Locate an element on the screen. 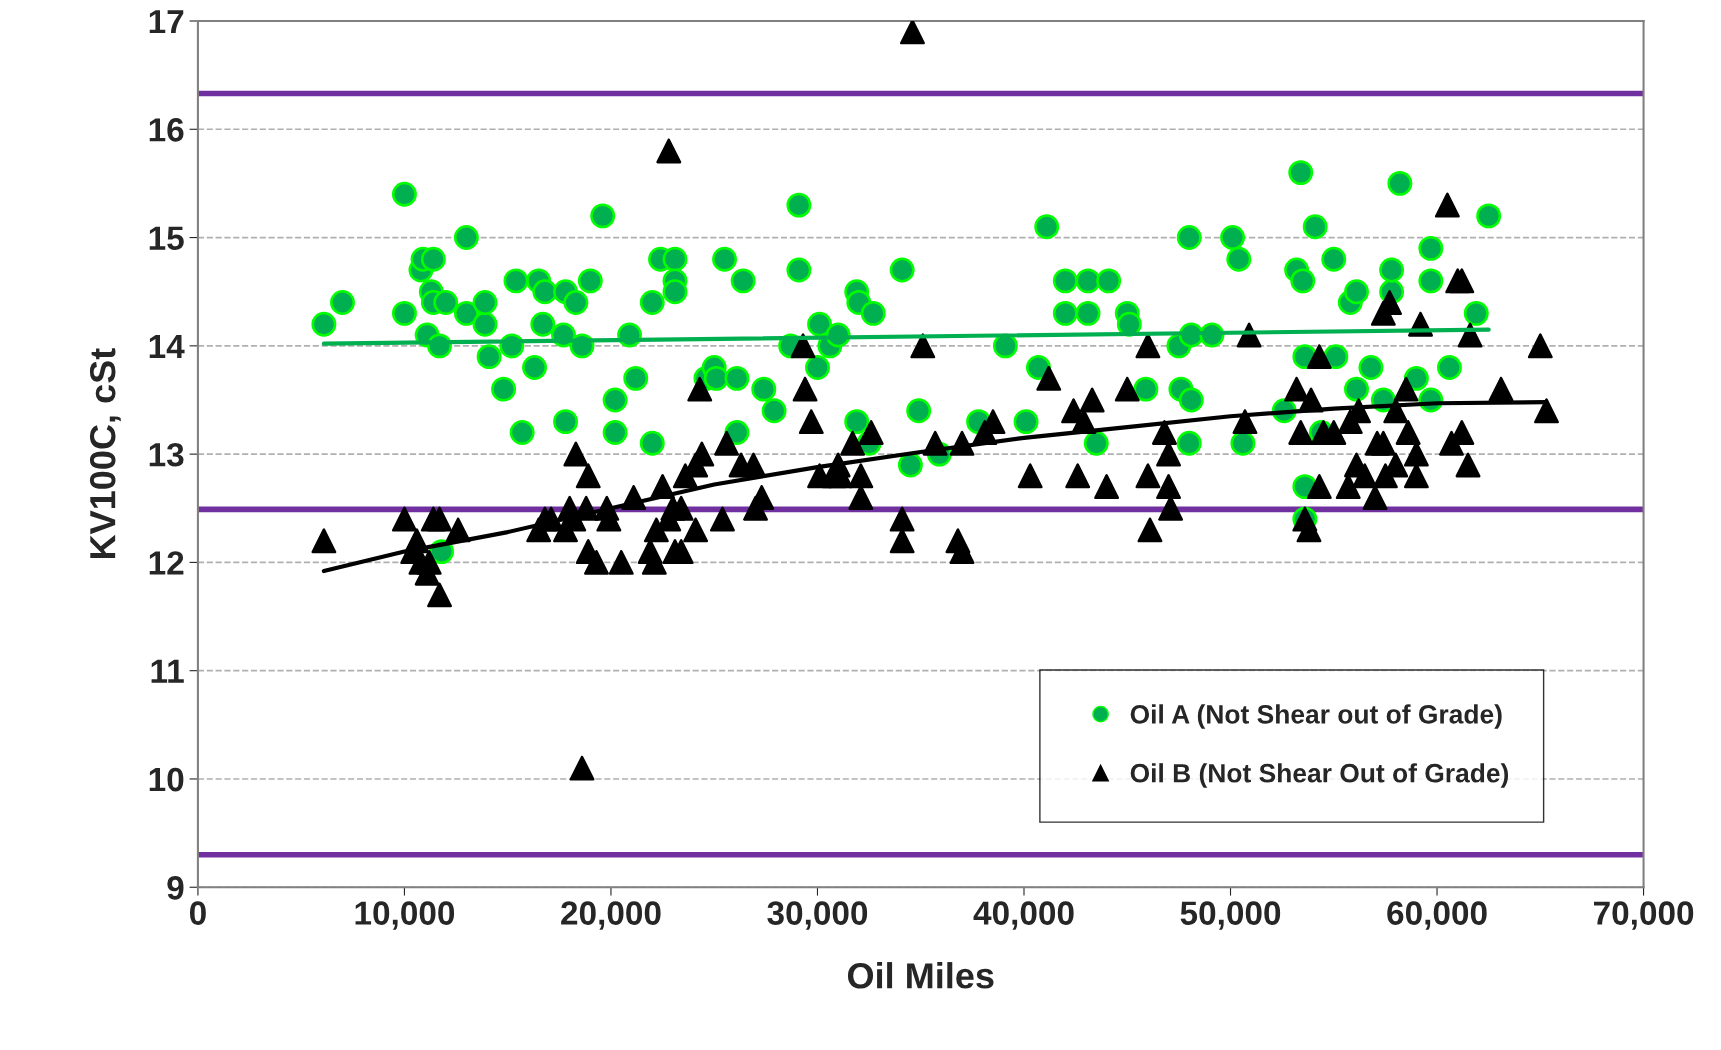  y-tick-label: 11 is located at coordinates (167, 671).